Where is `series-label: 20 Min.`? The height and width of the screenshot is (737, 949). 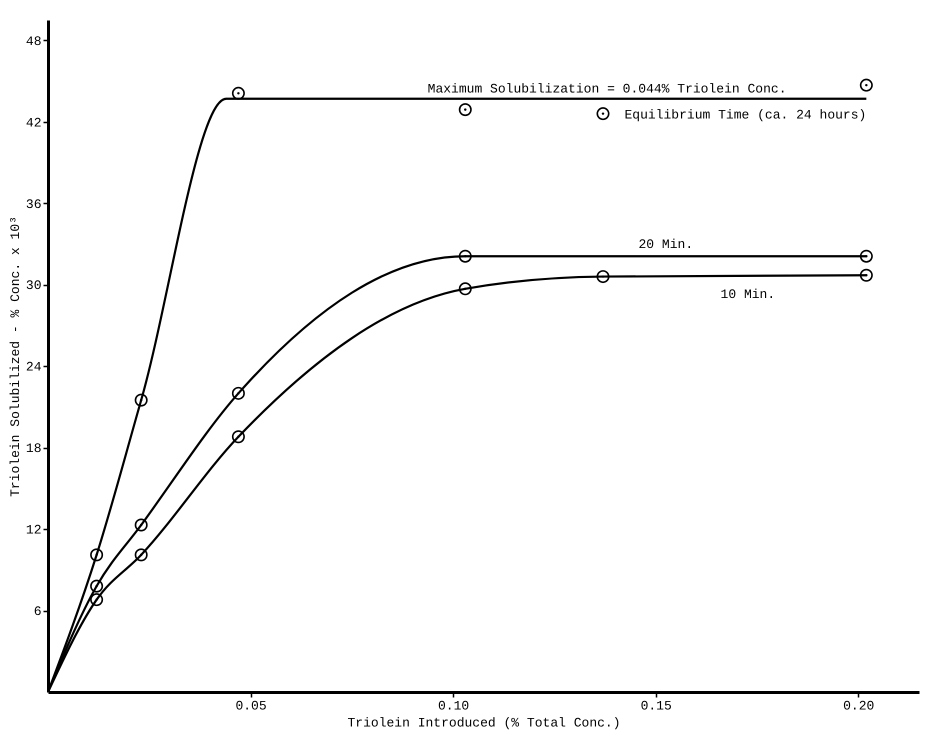
series-label: 20 Min. is located at coordinates (666, 244).